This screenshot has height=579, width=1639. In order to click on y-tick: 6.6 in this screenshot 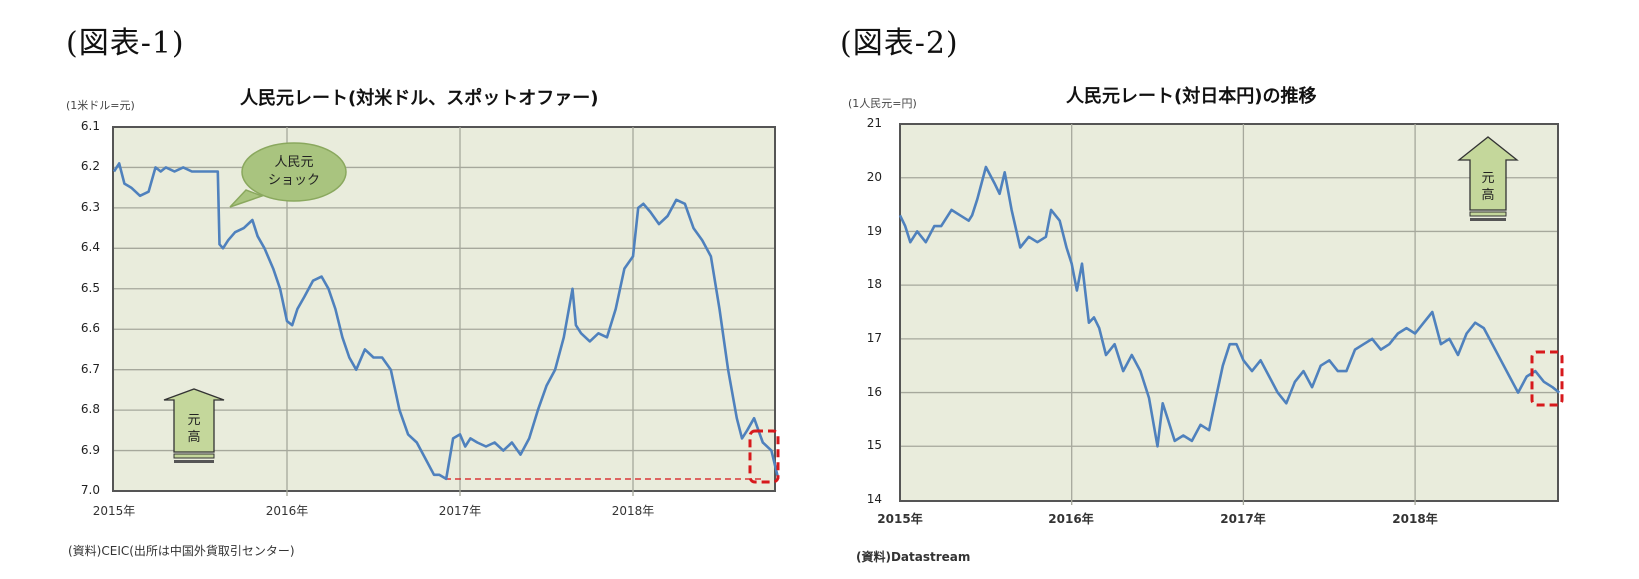, I will do `click(90, 328)`.